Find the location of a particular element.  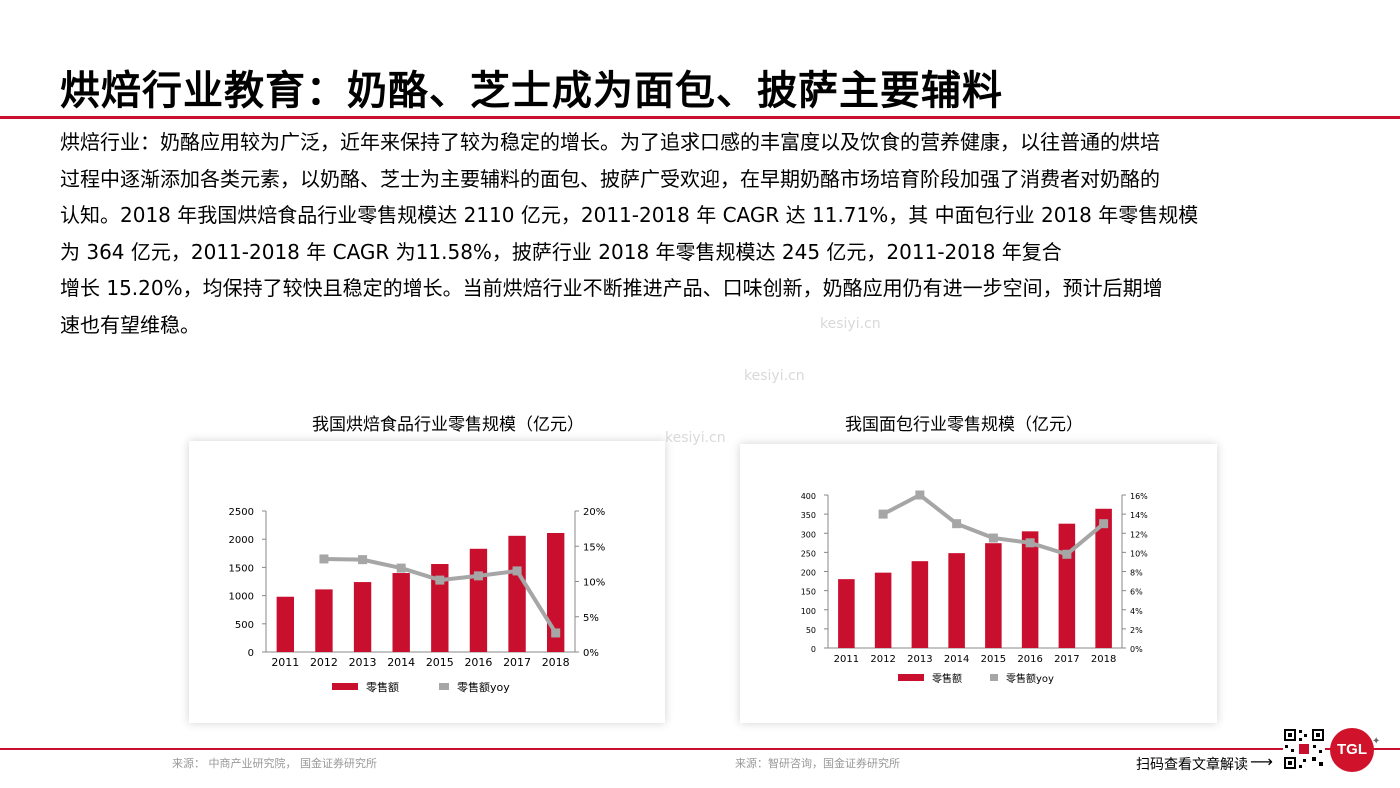

y-tick-label: 350 is located at coordinates (808, 515).